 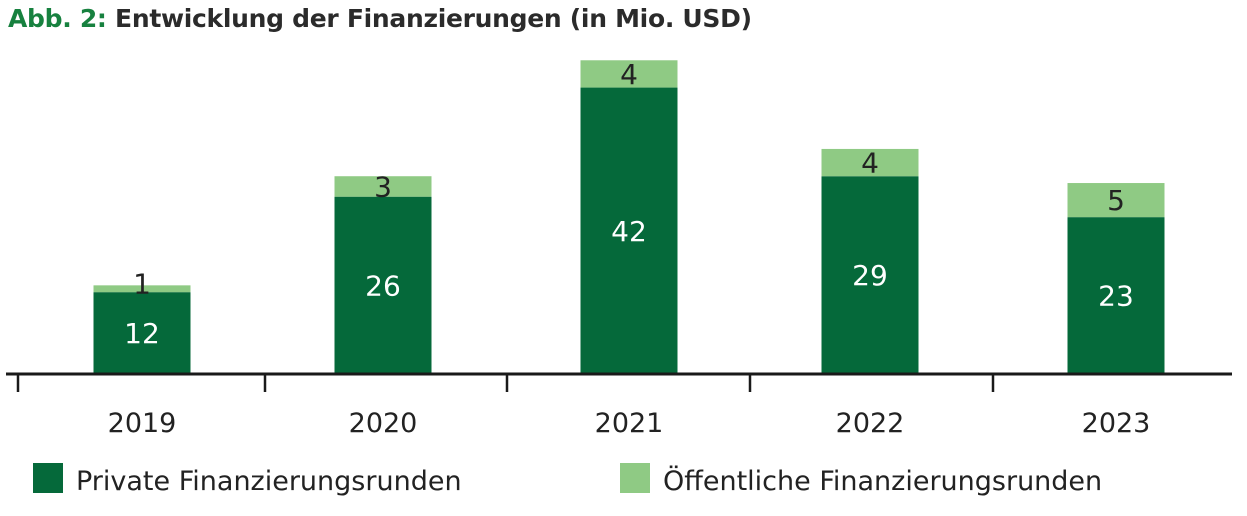 I want to click on bar-private-2021, so click(x=629, y=230).